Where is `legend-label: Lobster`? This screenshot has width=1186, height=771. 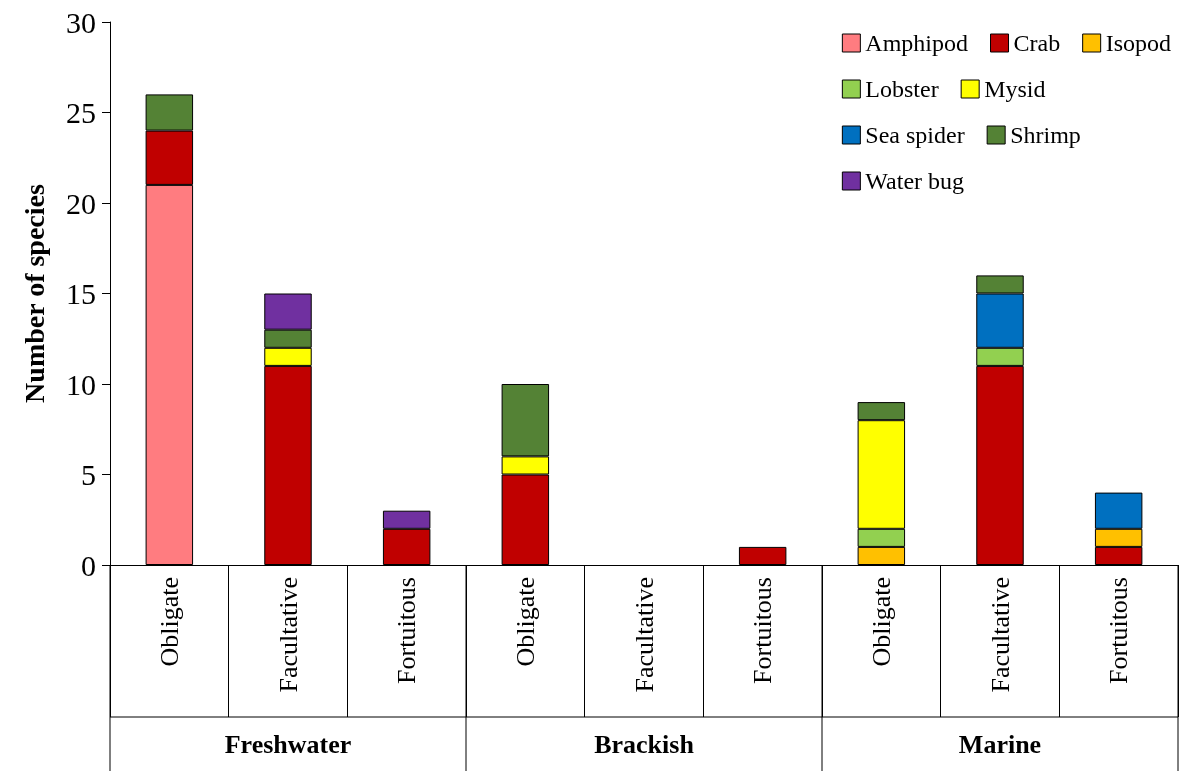
legend-label: Lobster is located at coordinates (902, 89).